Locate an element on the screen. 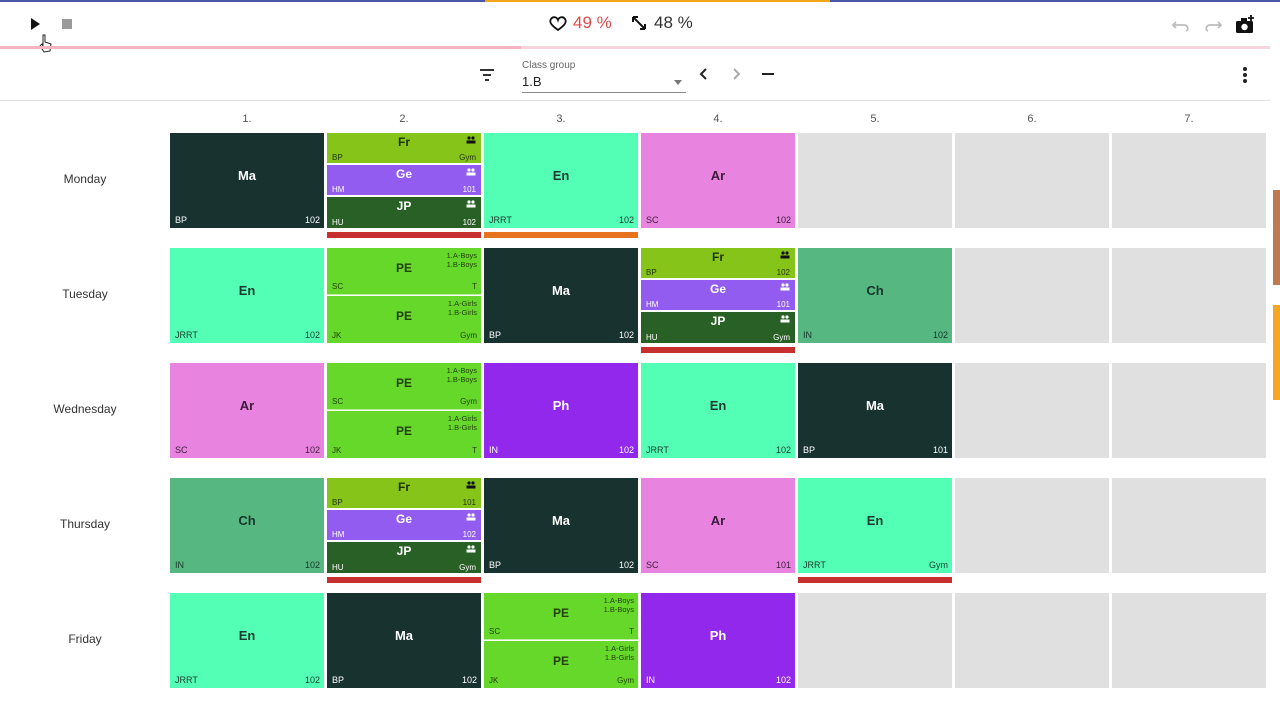  filter-button is located at coordinates (487, 75).